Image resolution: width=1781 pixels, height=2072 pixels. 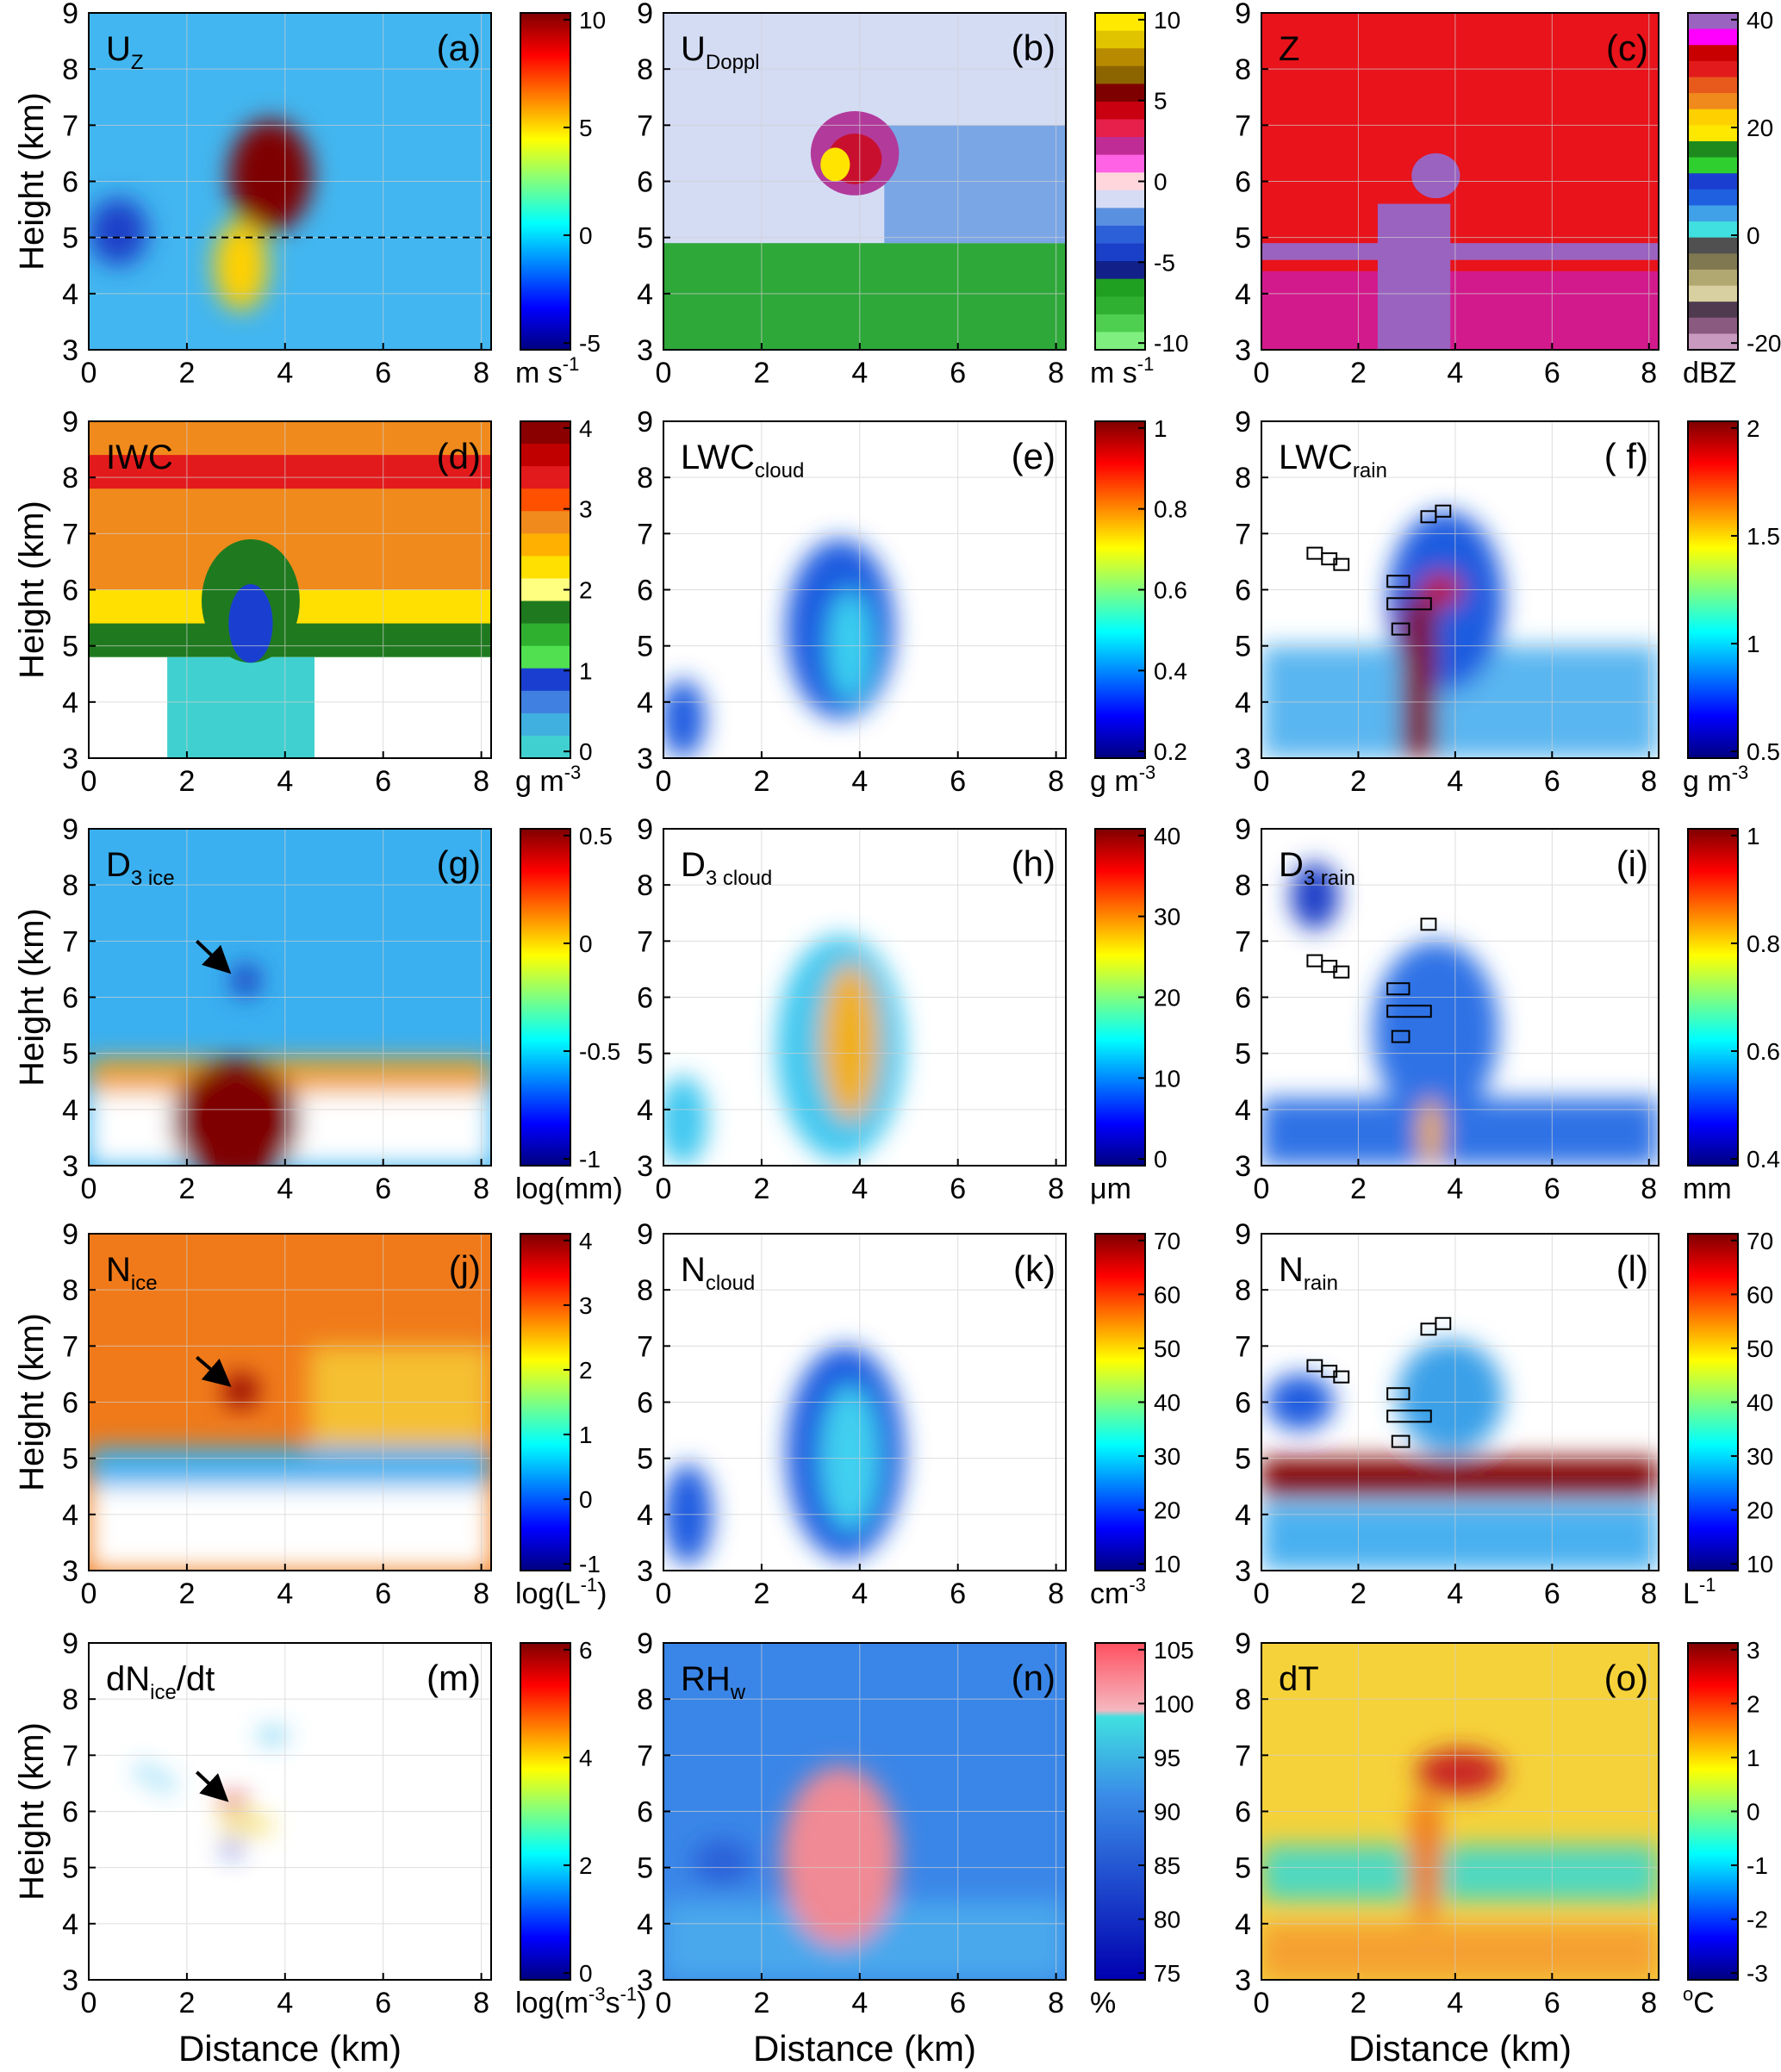 What do you see at coordinates (546, 181) in the screenshot?
I see `colorbar-frame` at bounding box center [546, 181].